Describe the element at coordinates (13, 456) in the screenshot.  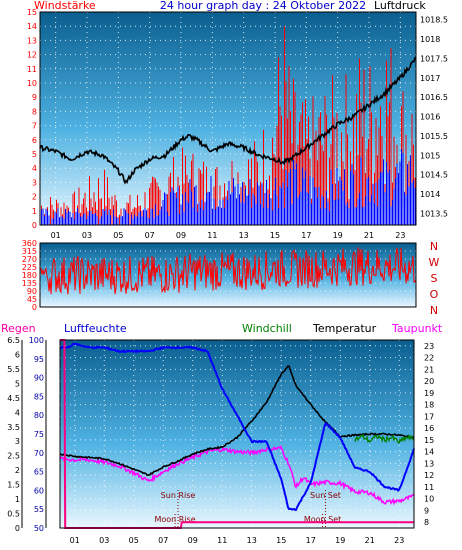
I see `rain-tick-label: 2.5` at that location.